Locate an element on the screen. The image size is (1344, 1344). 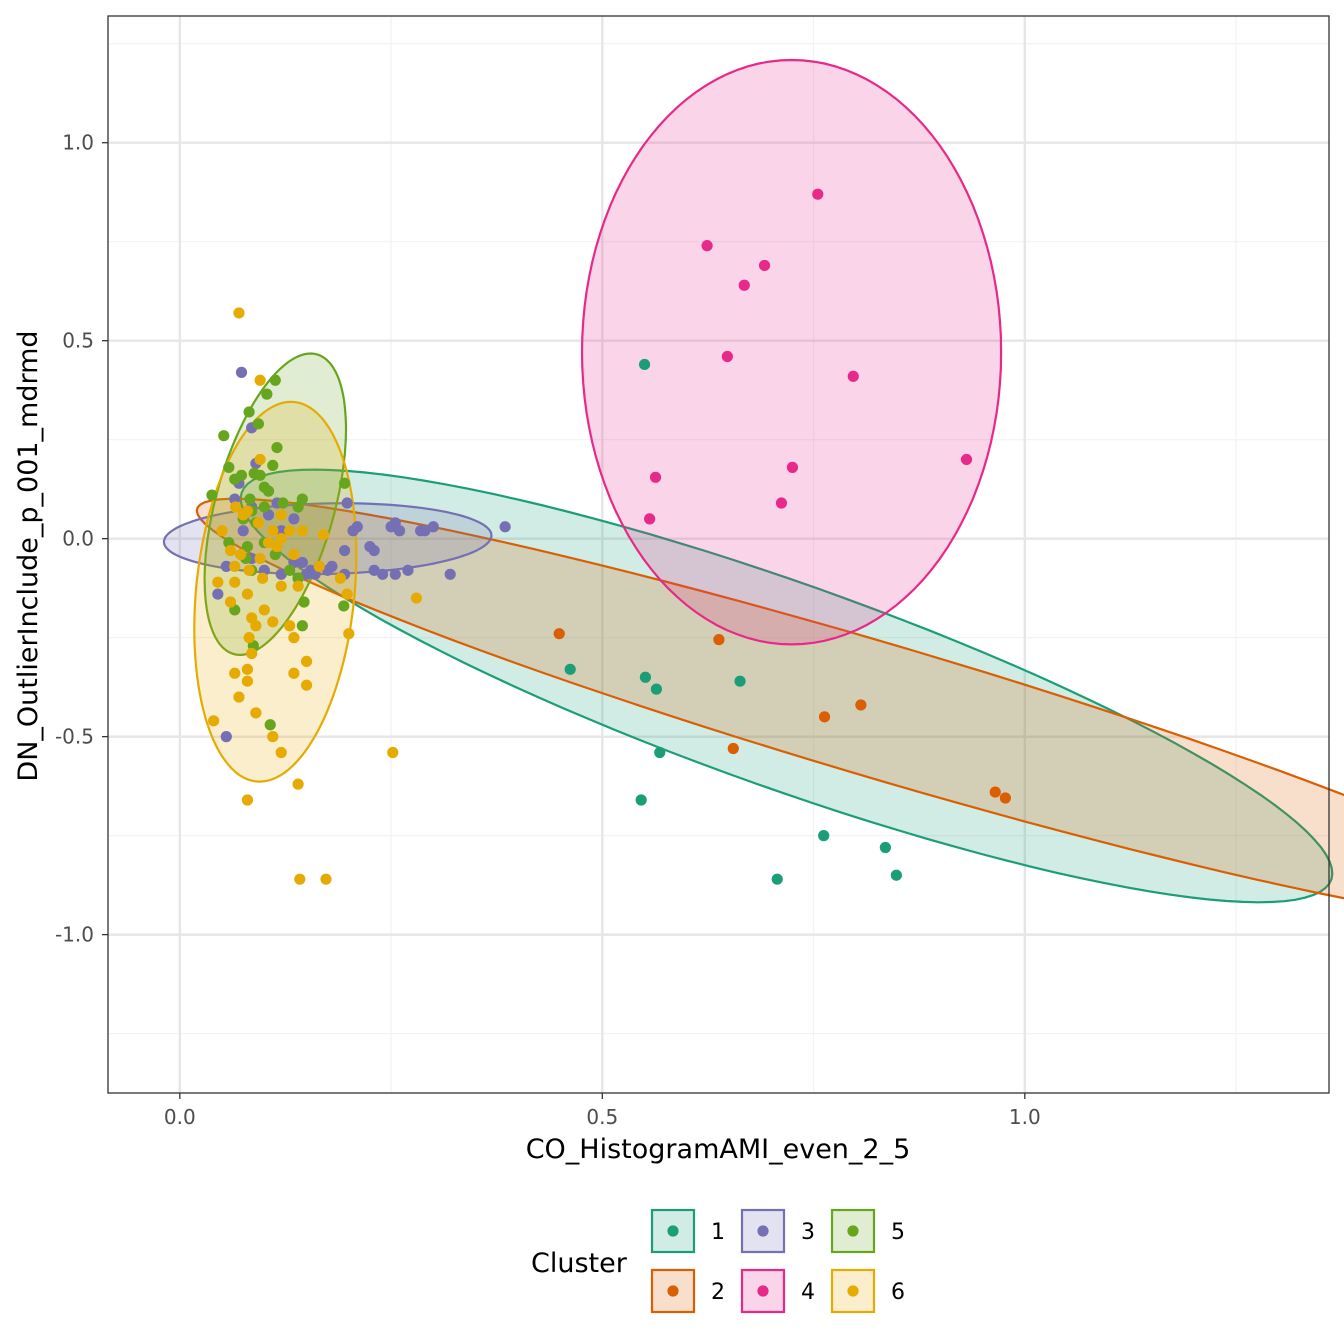
legend-key-4: 4 is located at coordinates (777, 1291).